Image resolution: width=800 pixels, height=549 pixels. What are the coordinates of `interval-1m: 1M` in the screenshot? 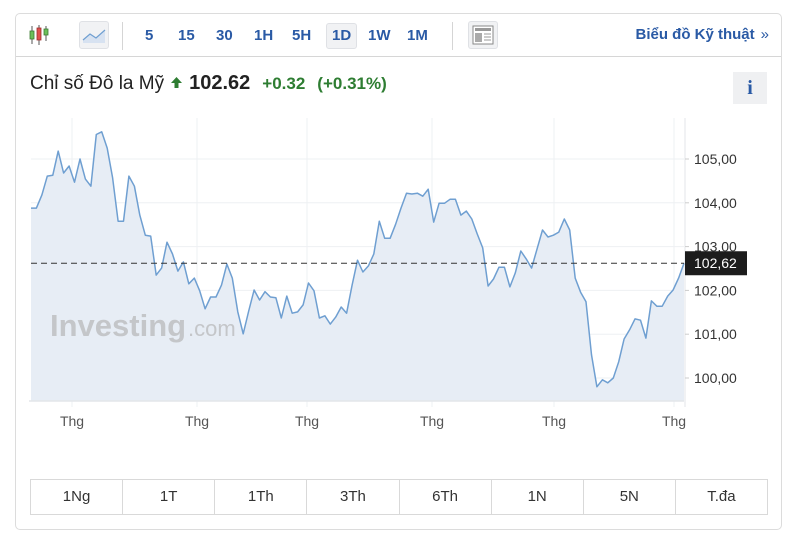 It's located at (417, 35).